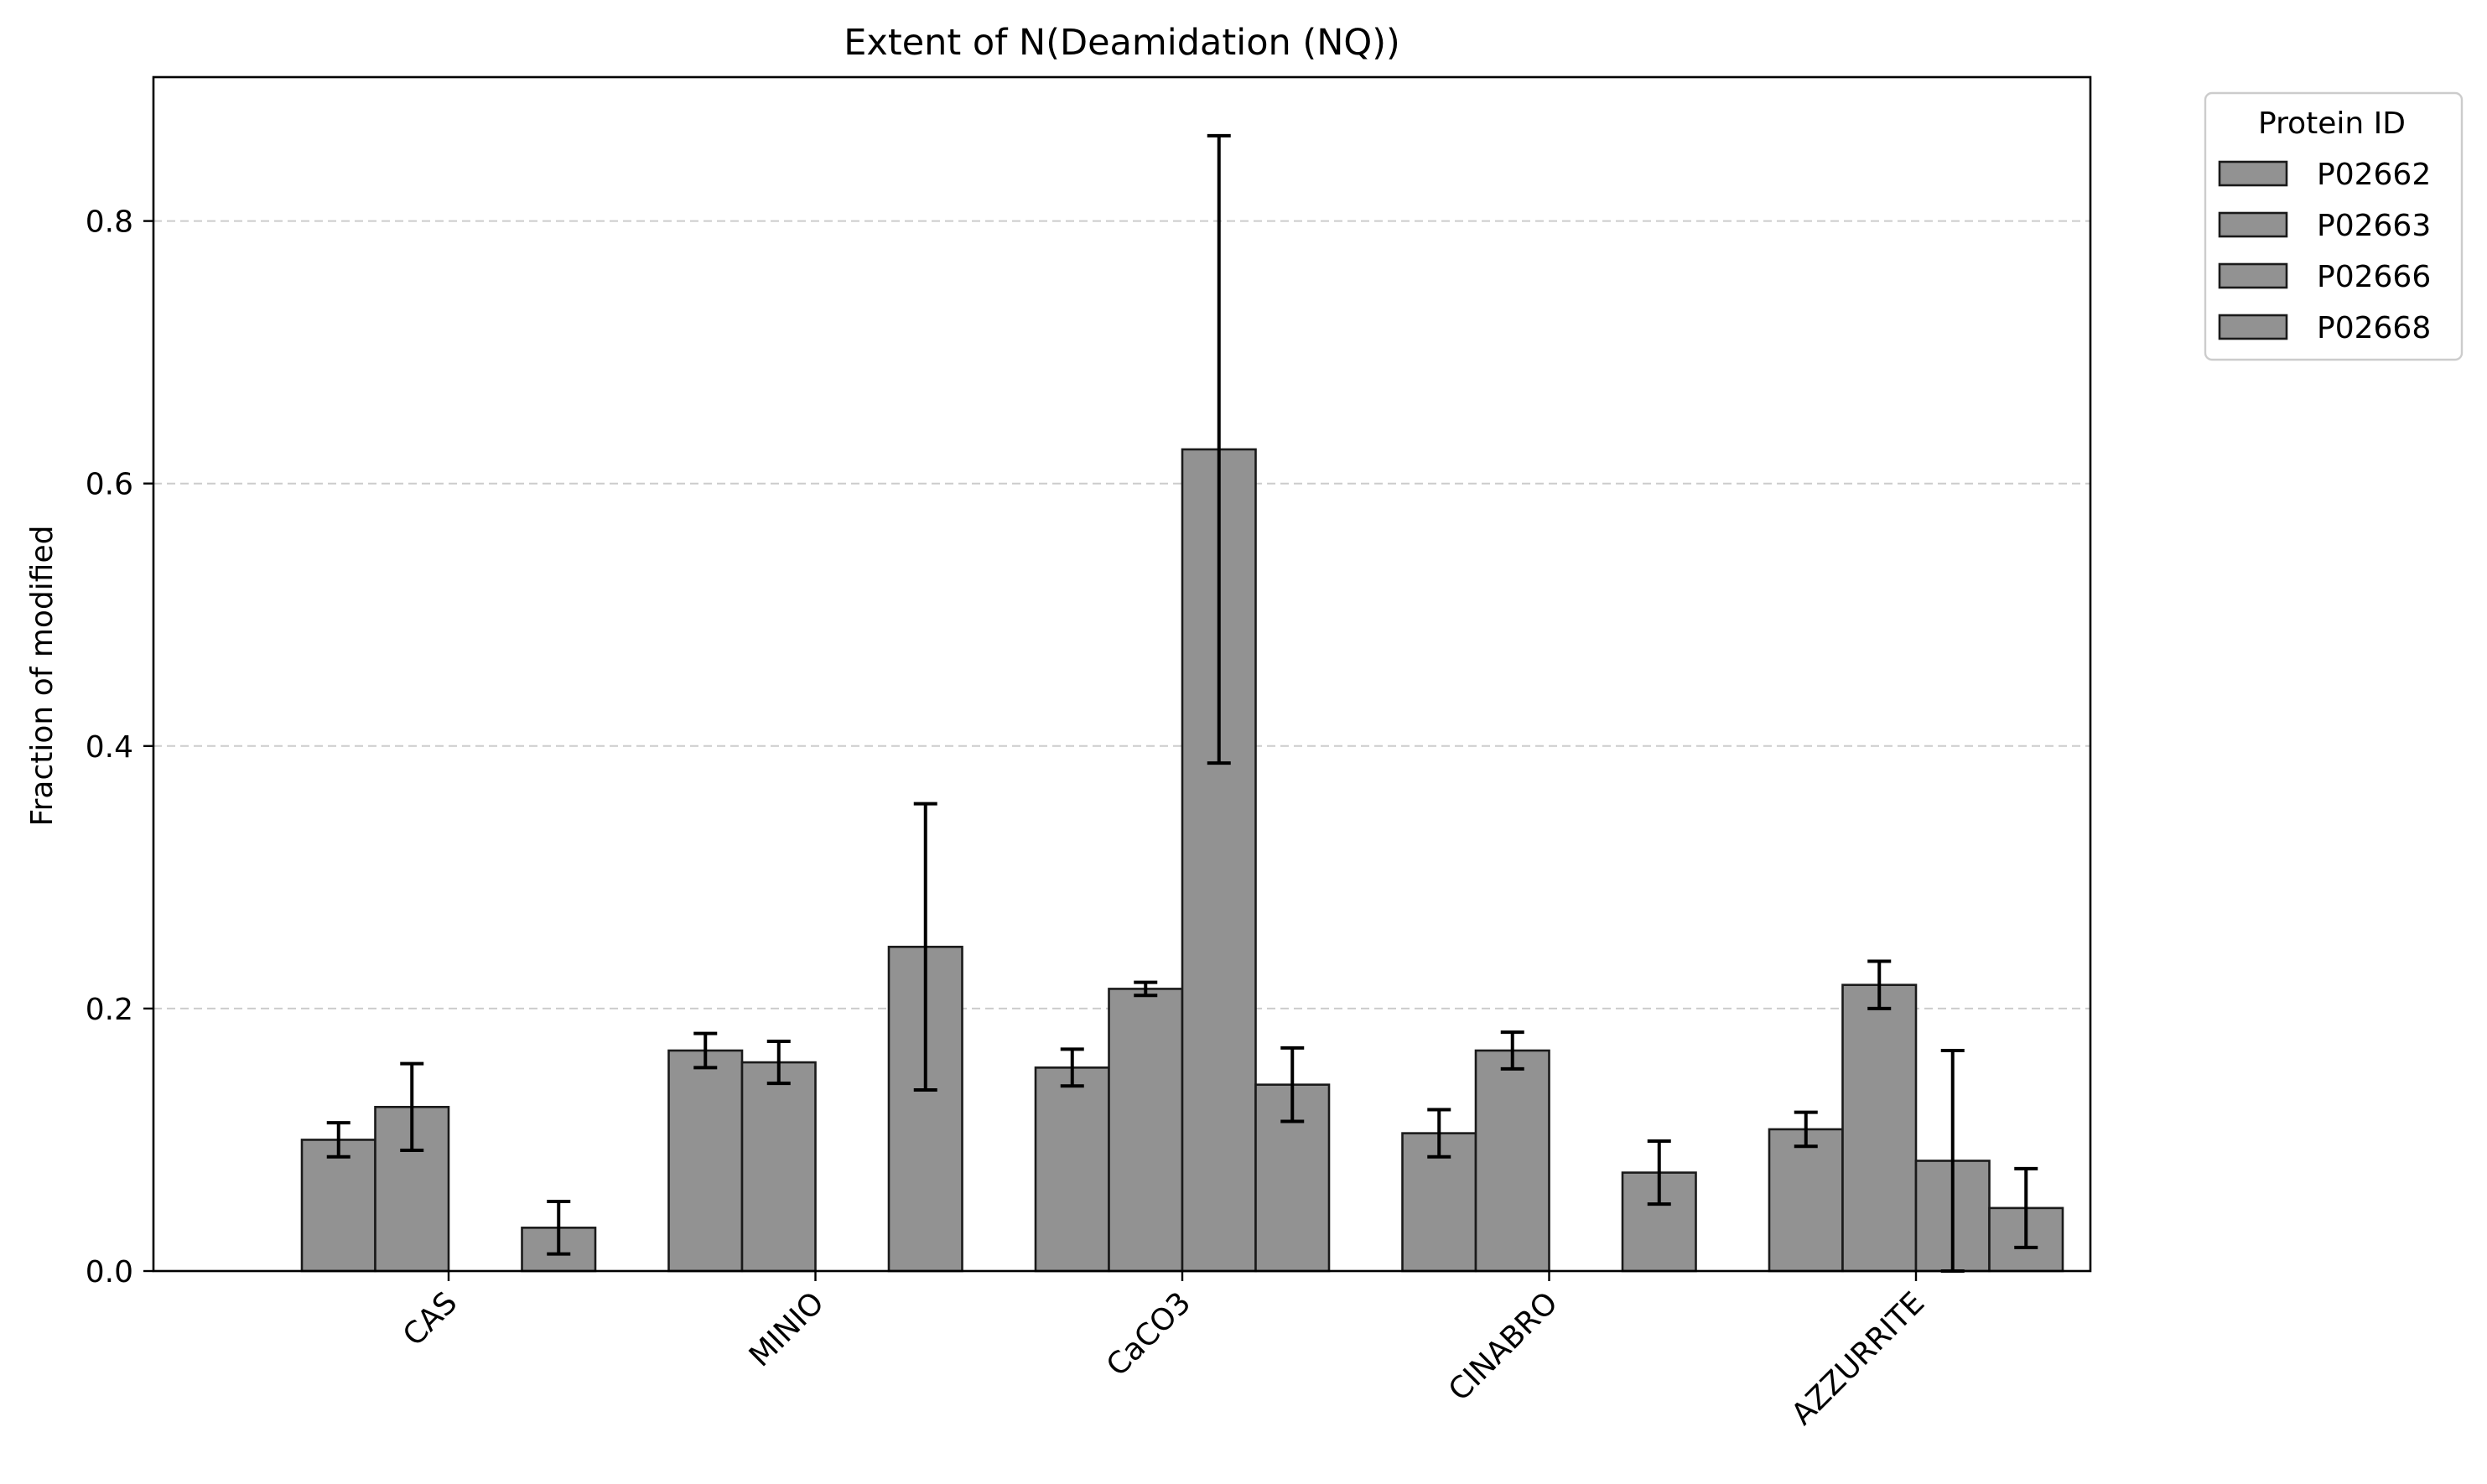  I want to click on bar-P02662-CAS, so click(338, 1206).